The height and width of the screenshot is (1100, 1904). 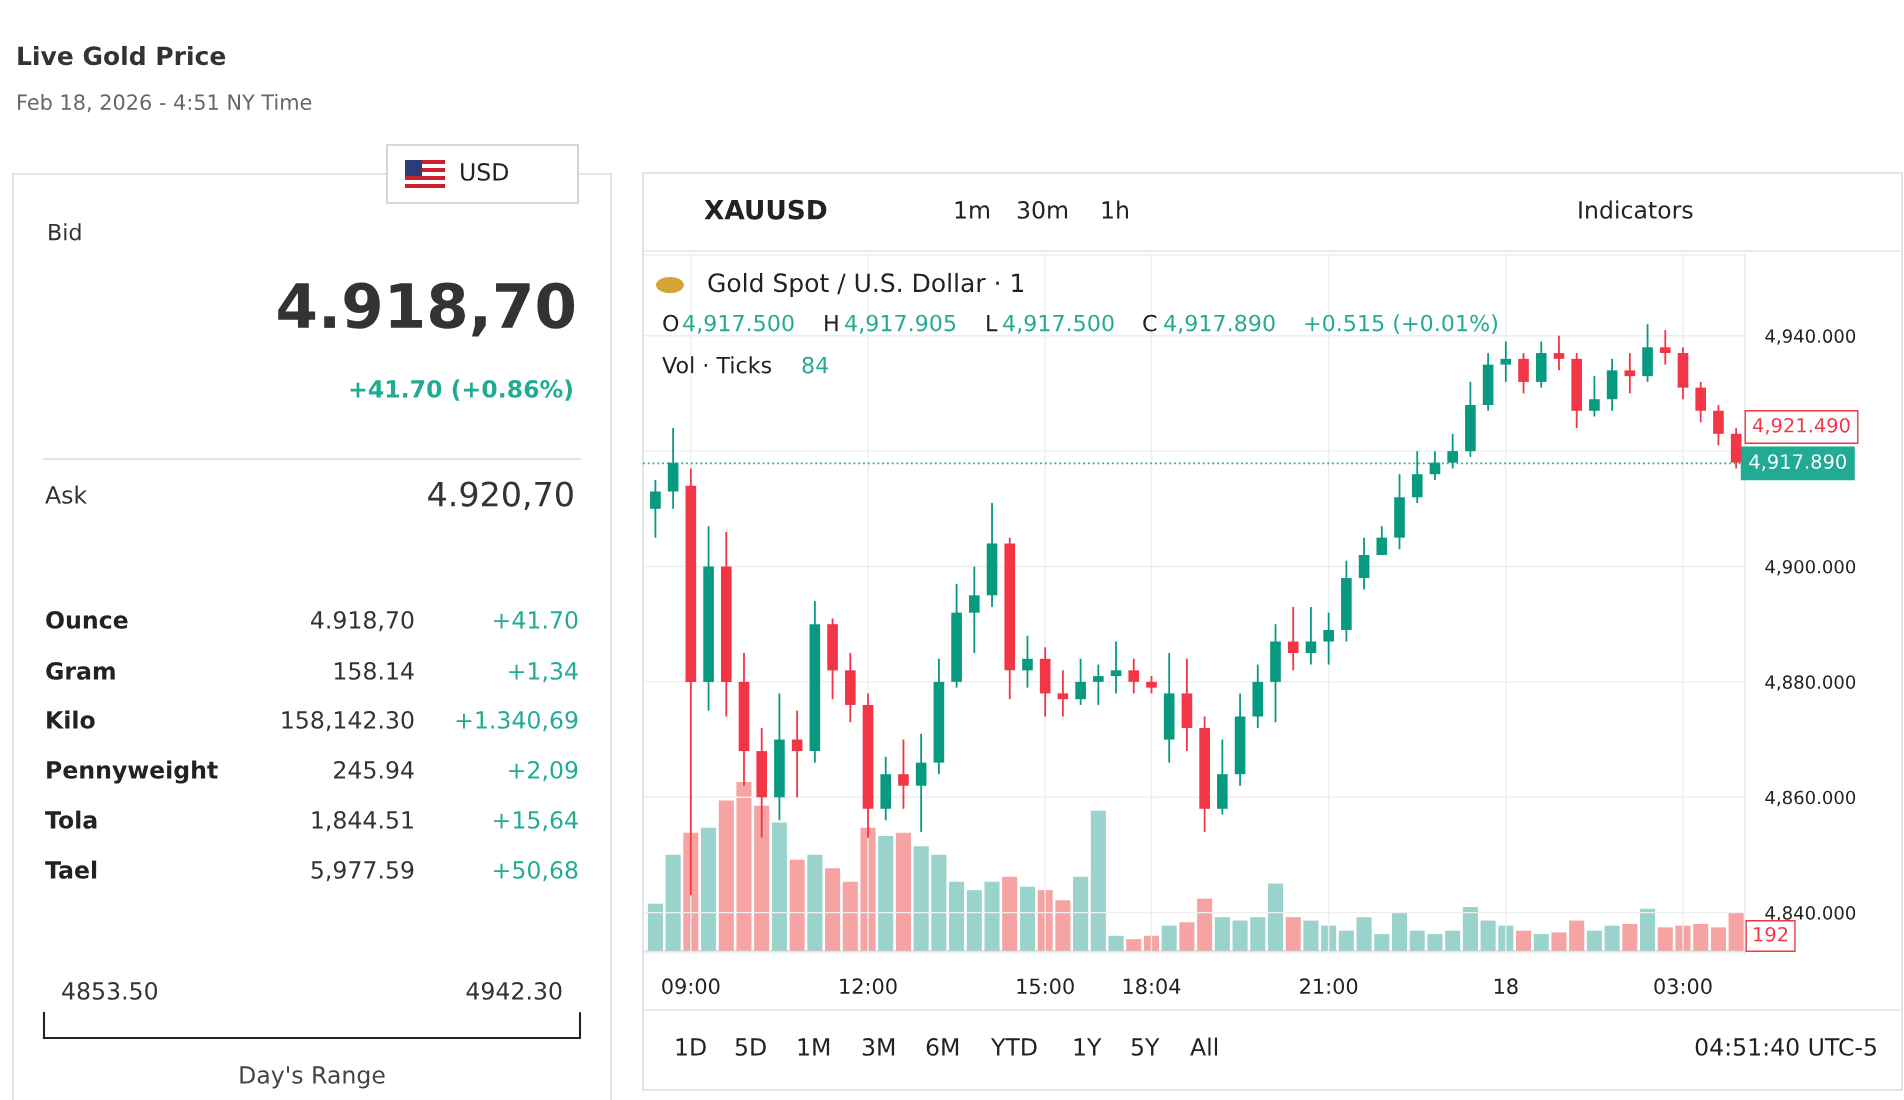 What do you see at coordinates (1150, 323) in the screenshot?
I see `annotation: C` at bounding box center [1150, 323].